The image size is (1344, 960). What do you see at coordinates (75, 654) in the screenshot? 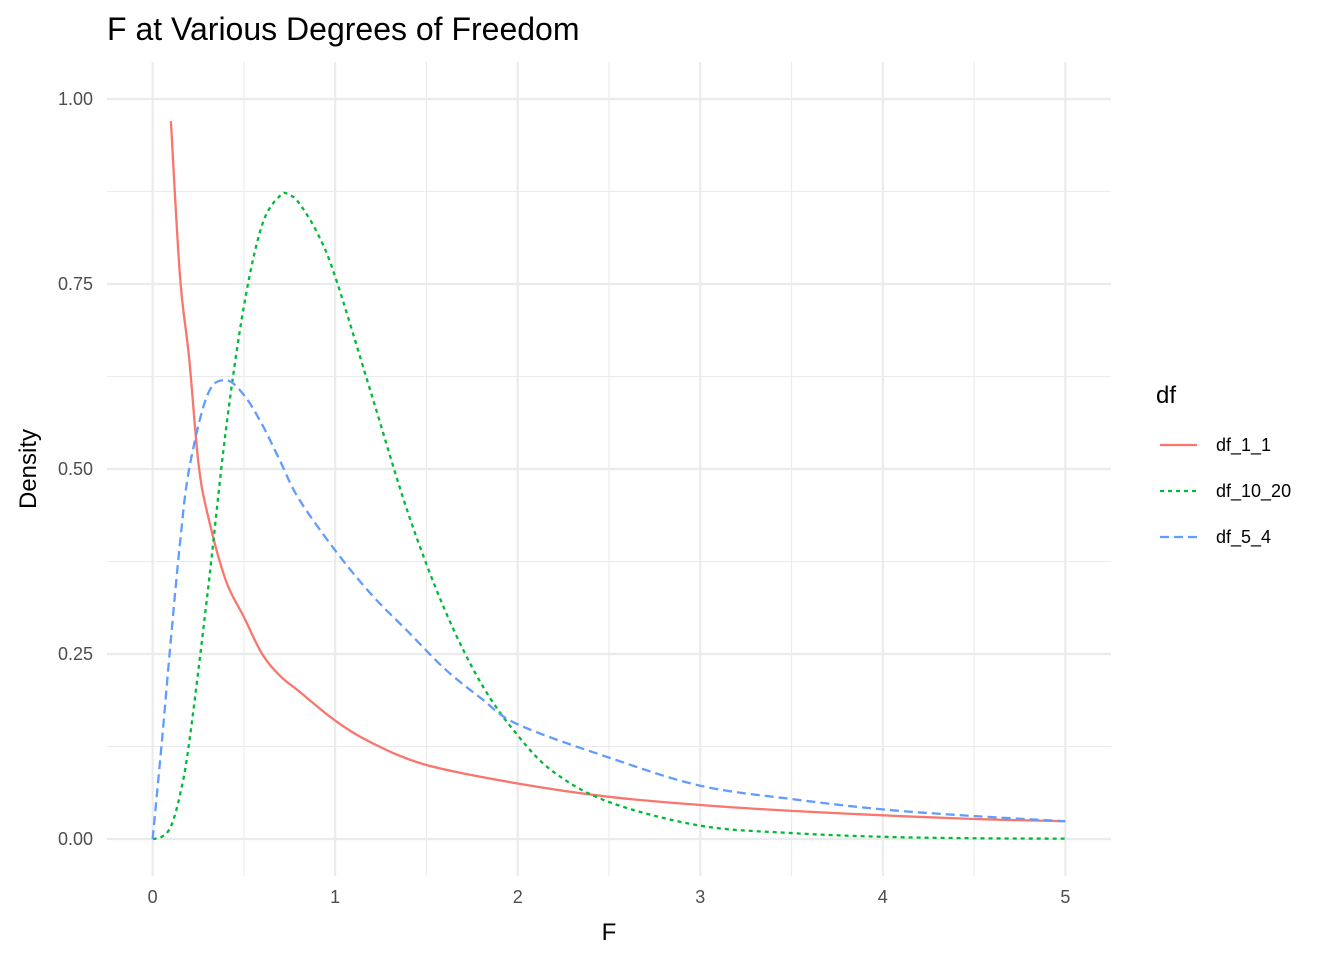
I see `y-tick-label: 0.25` at bounding box center [75, 654].